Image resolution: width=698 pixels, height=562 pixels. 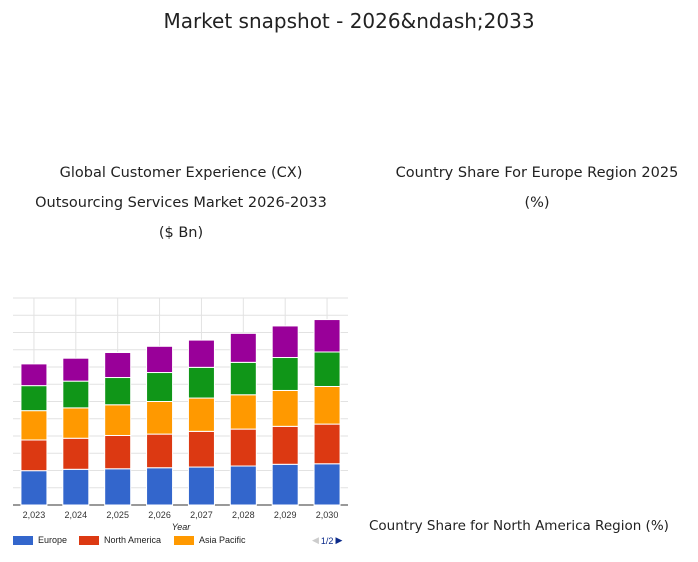 I want to click on card-value: USD 78.92 billion, so click(x=92, y=122).